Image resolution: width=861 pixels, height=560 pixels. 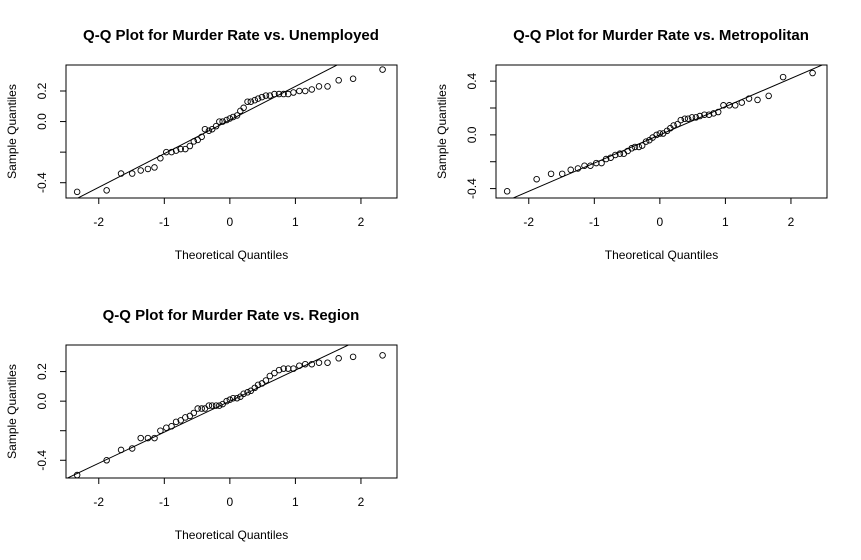 What do you see at coordinates (231, 35) in the screenshot?
I see `chart-title: Q-Q Plot for Murder Rate vs. Unemployed` at bounding box center [231, 35].